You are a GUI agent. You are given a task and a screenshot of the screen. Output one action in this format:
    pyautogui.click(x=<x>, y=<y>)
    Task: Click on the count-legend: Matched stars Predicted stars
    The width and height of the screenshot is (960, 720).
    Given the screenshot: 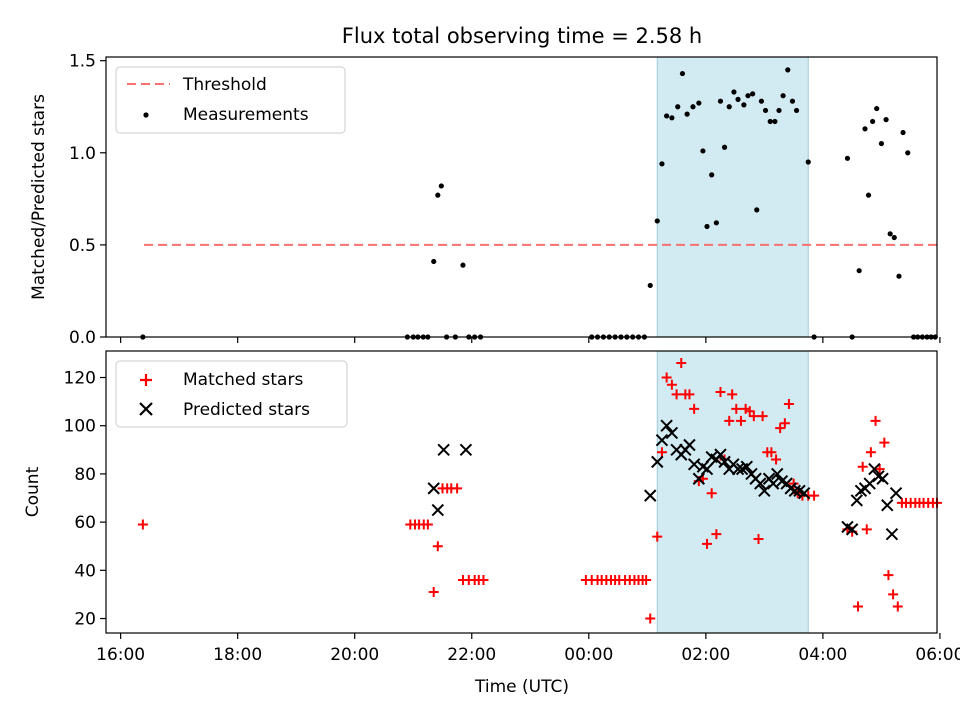 What is the action you would take?
    pyautogui.click(x=231, y=394)
    